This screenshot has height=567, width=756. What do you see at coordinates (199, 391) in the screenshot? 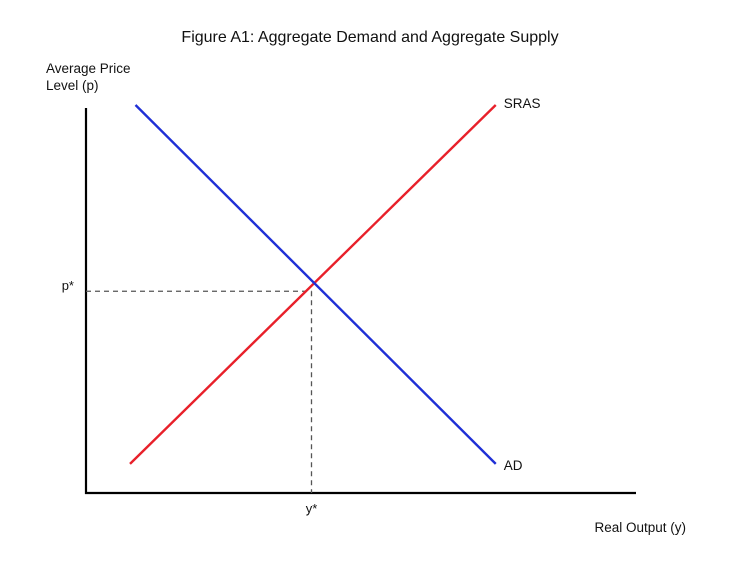
I see `equilibrium-guides` at bounding box center [199, 391].